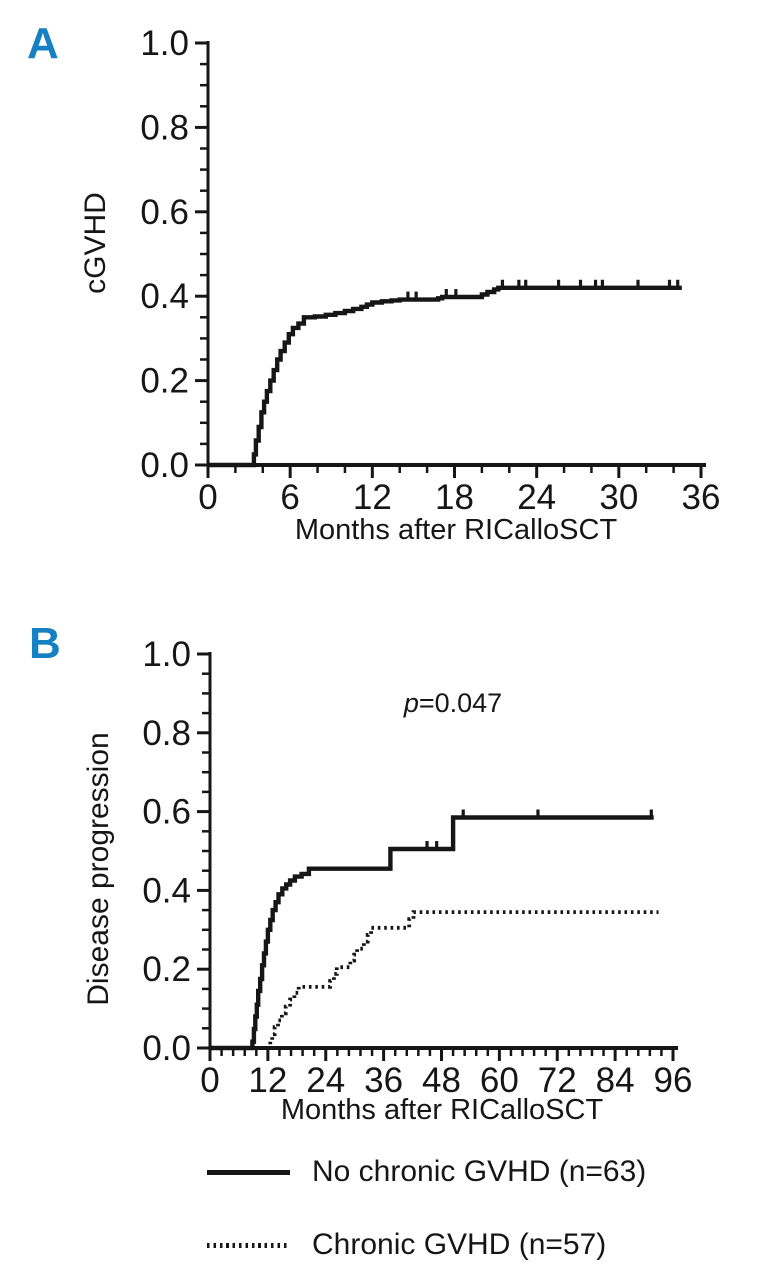 Image resolution: width=759 pixels, height=1280 pixels. Describe the element at coordinates (499, 1080) in the screenshot. I see `x-tick-label: 60` at that location.